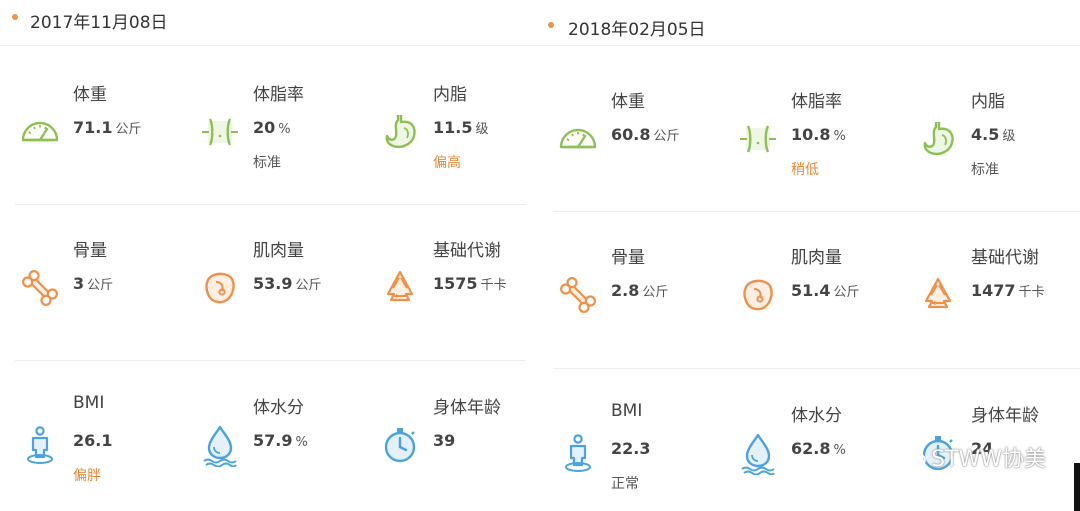 This screenshot has width=1080, height=511. What do you see at coordinates (278, 95) in the screenshot?
I see `metric-label: 体脂率` at bounding box center [278, 95].